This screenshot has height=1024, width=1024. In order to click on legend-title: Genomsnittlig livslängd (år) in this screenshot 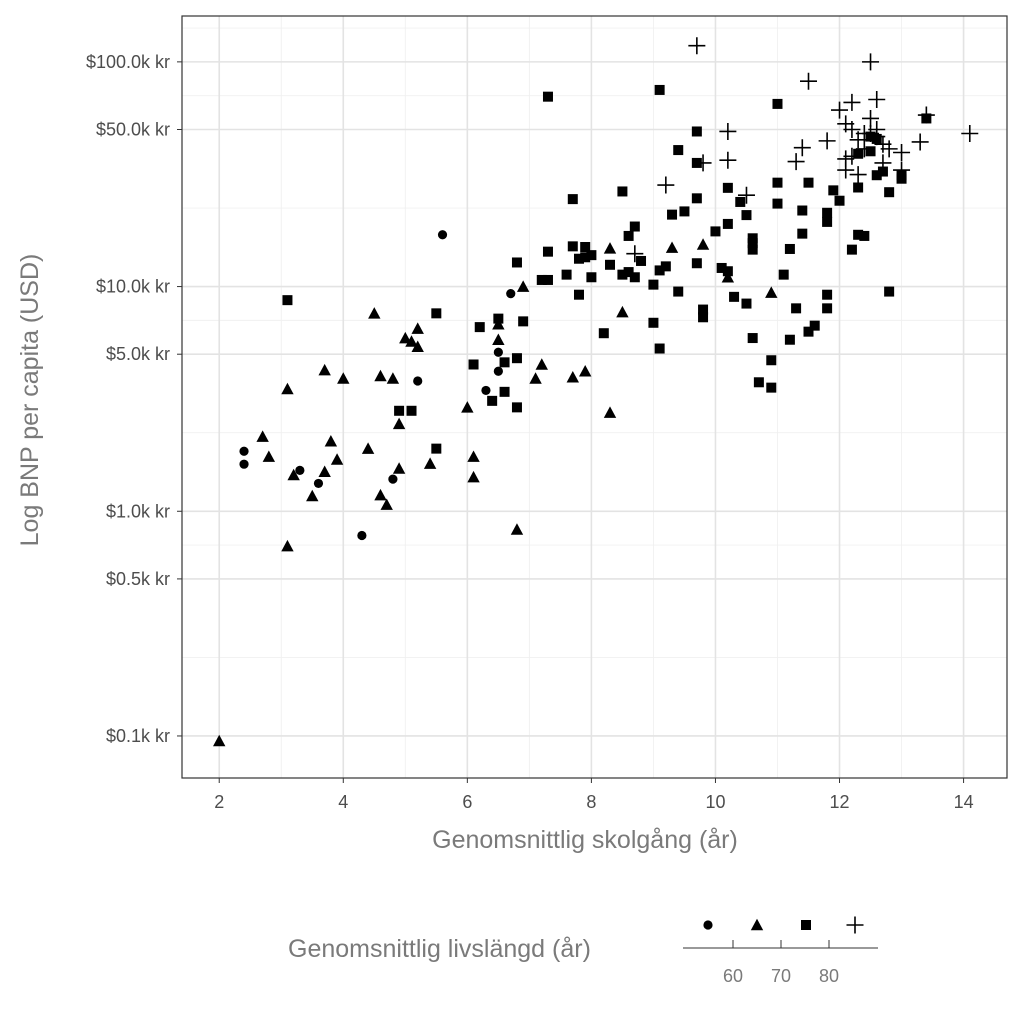, I will do `click(439, 949)`.